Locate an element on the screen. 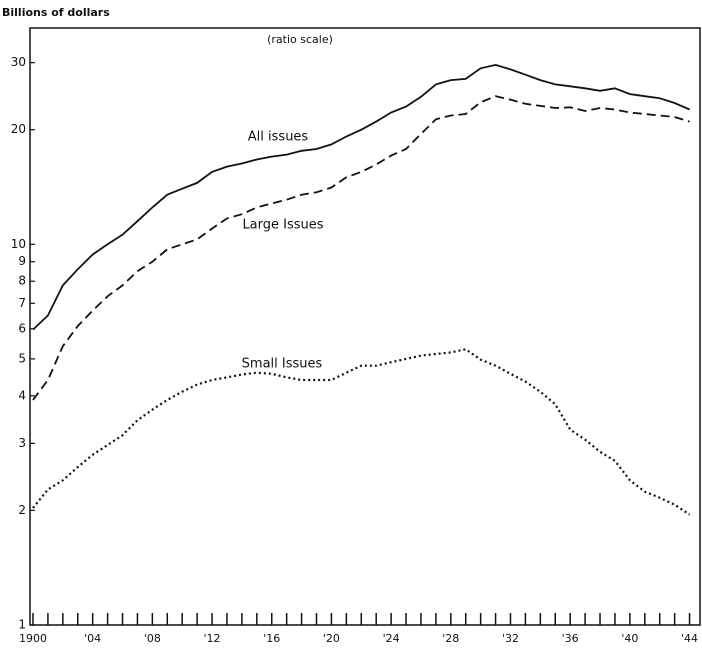 This screenshot has height=648, width=702. x-tick-label: '24 is located at coordinates (391, 638).